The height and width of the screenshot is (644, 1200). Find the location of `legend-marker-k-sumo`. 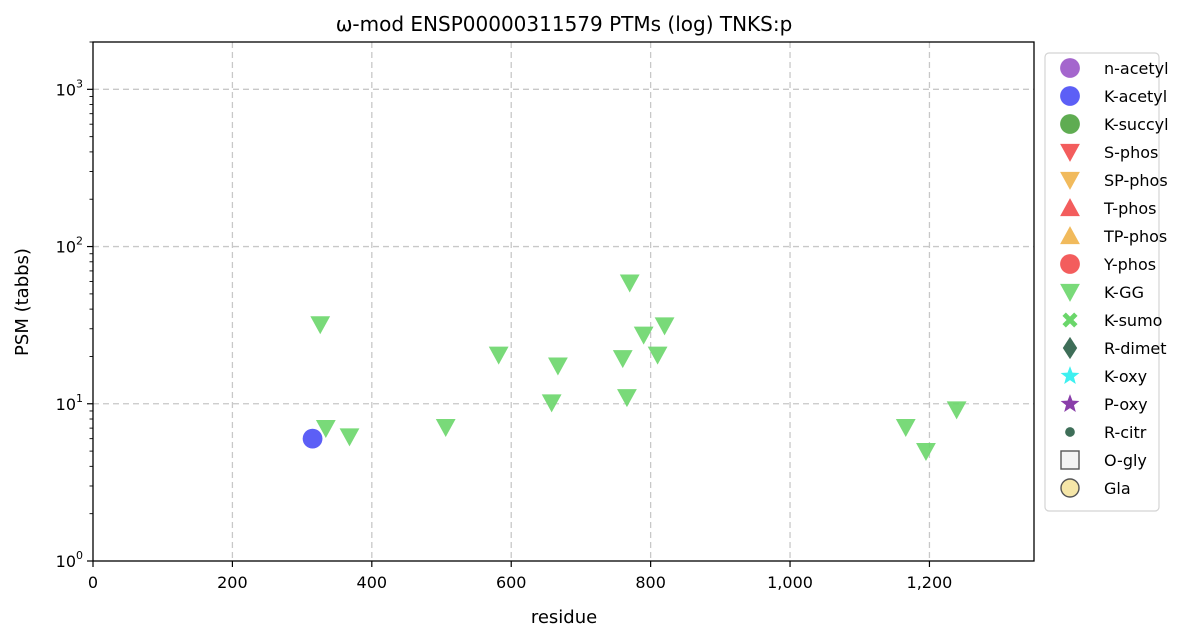

legend-marker-k-sumo is located at coordinates (1070, 320).